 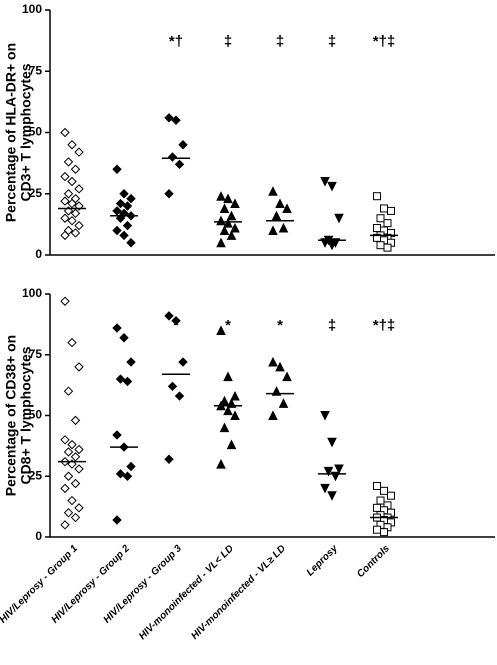 What do you see at coordinates (38, 536) in the screenshot?
I see `y-tick-label: 0` at bounding box center [38, 536].